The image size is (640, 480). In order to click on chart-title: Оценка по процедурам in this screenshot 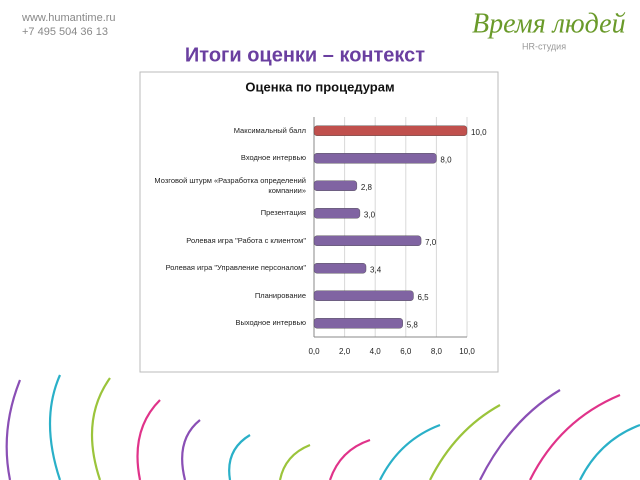, I will do `click(319, 86)`.